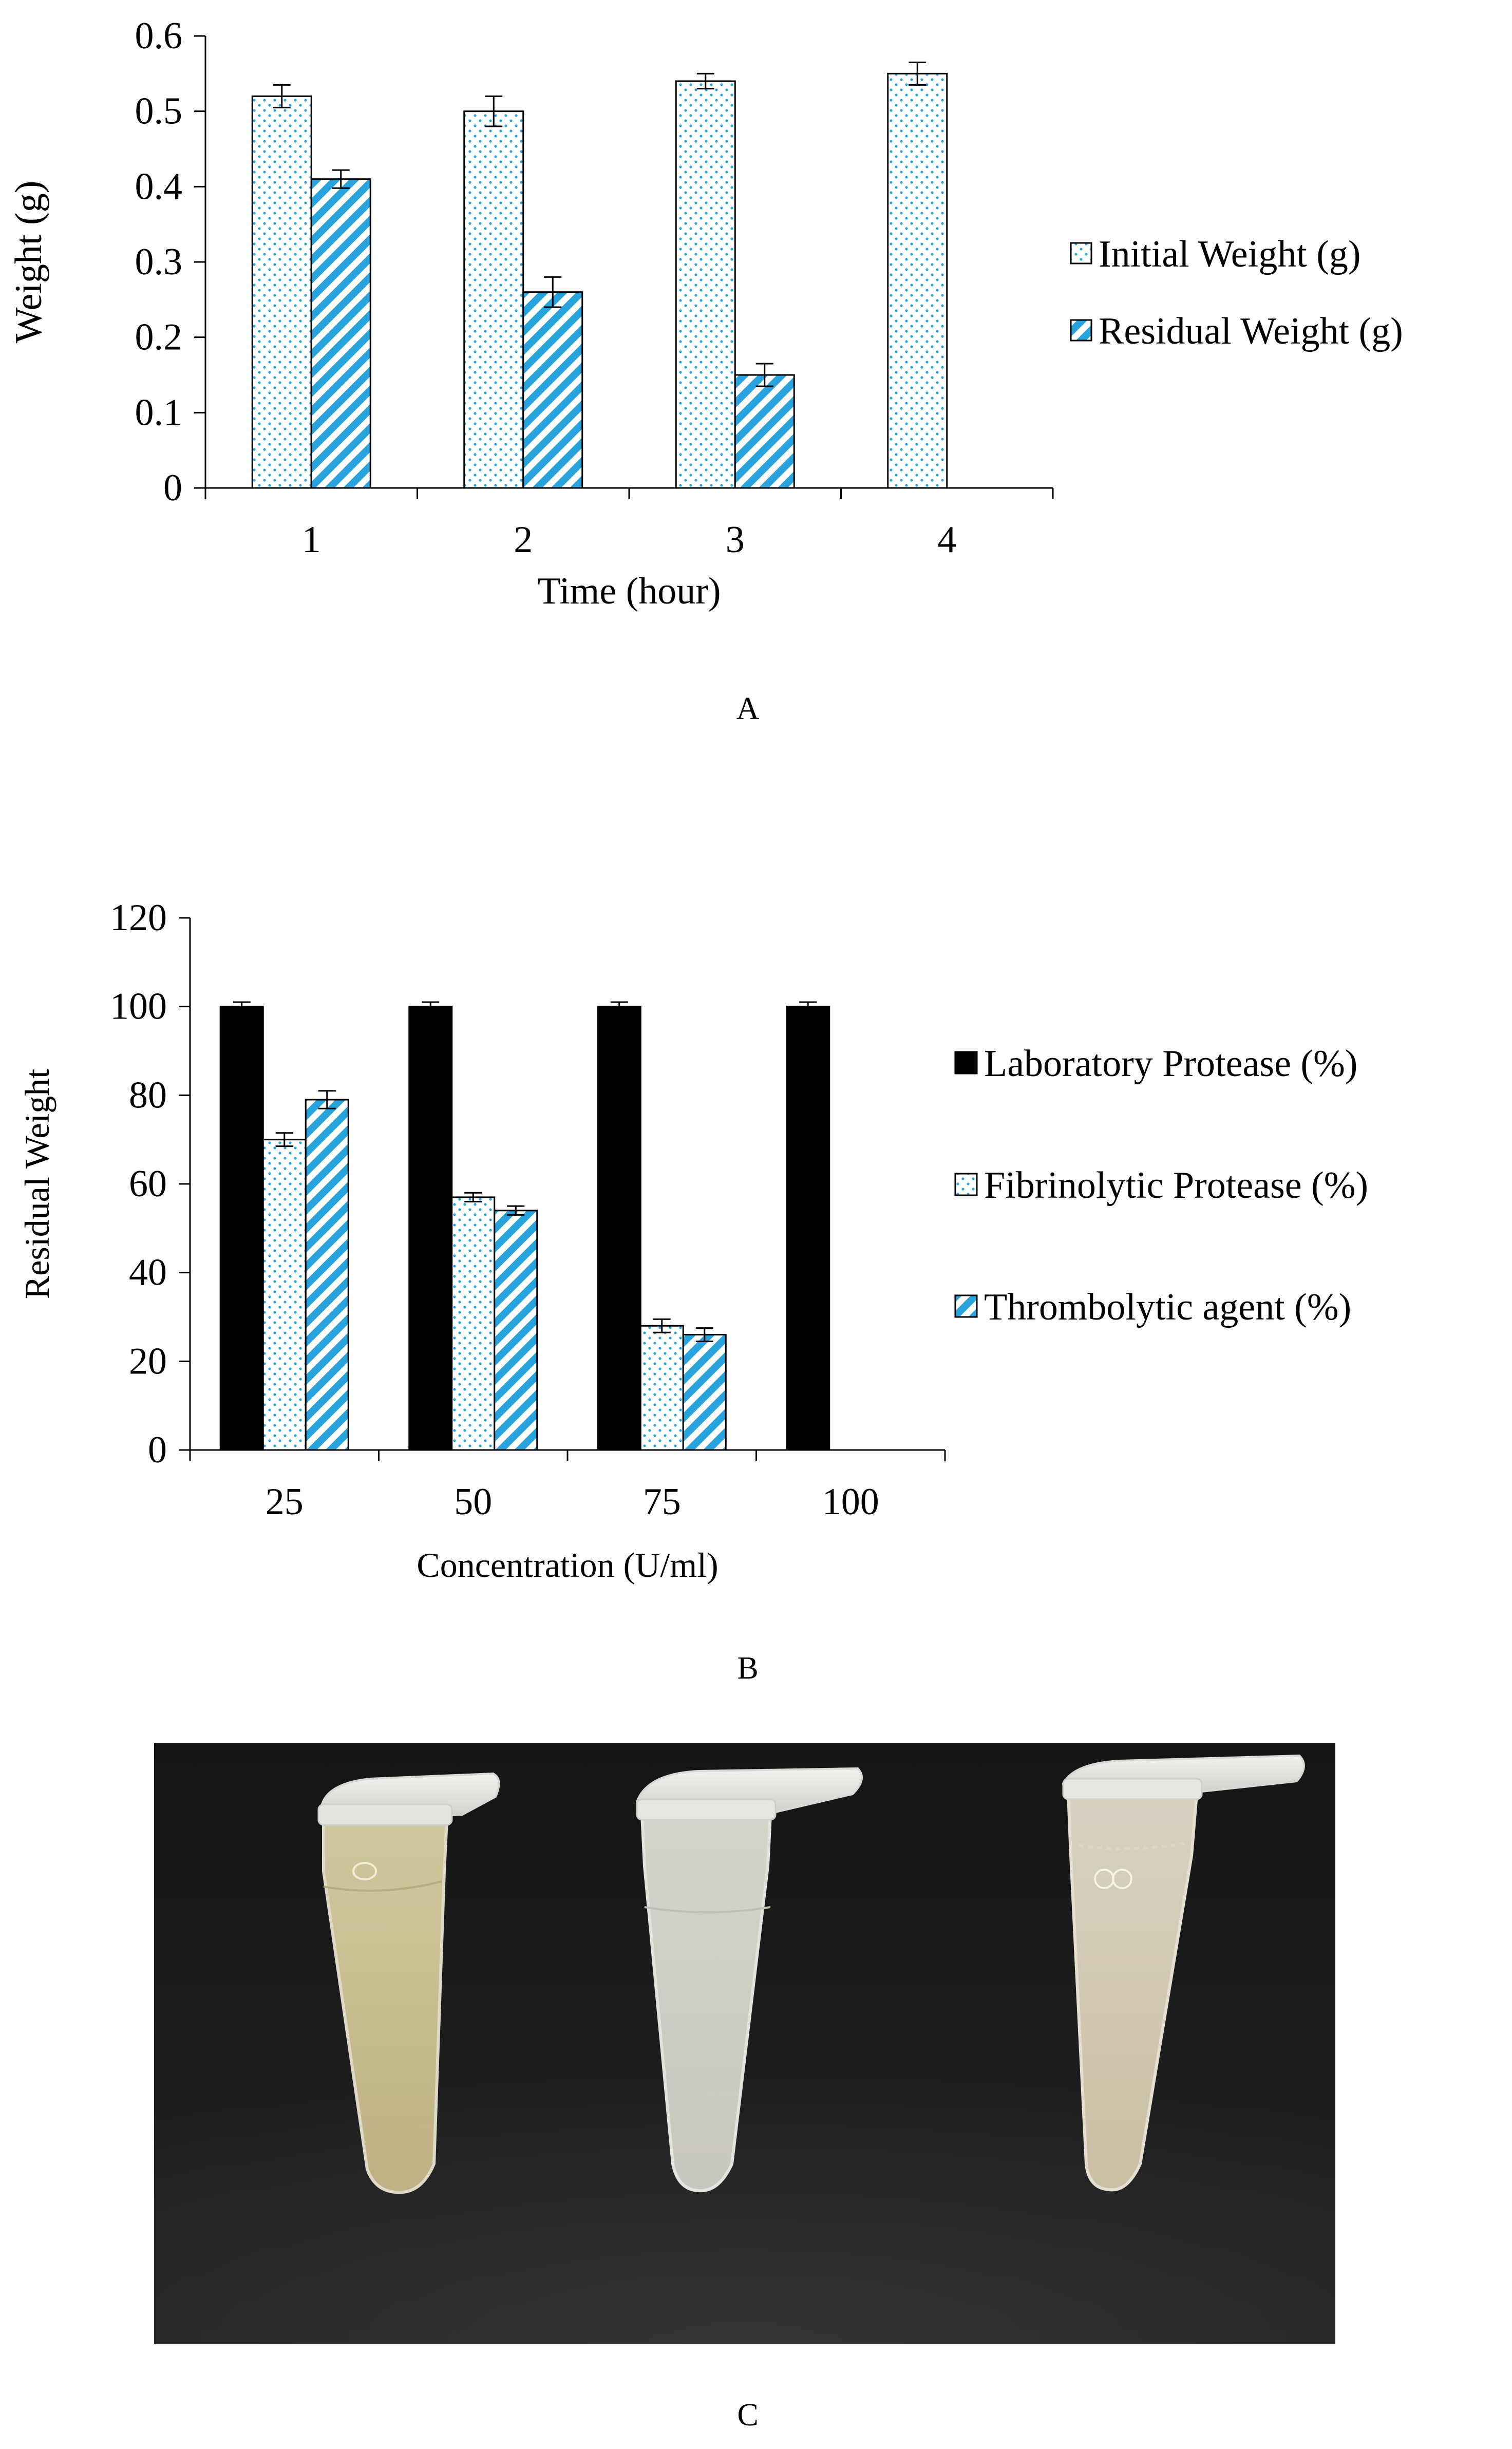  I want to click on x-tick-label: 1, so click(311, 540).